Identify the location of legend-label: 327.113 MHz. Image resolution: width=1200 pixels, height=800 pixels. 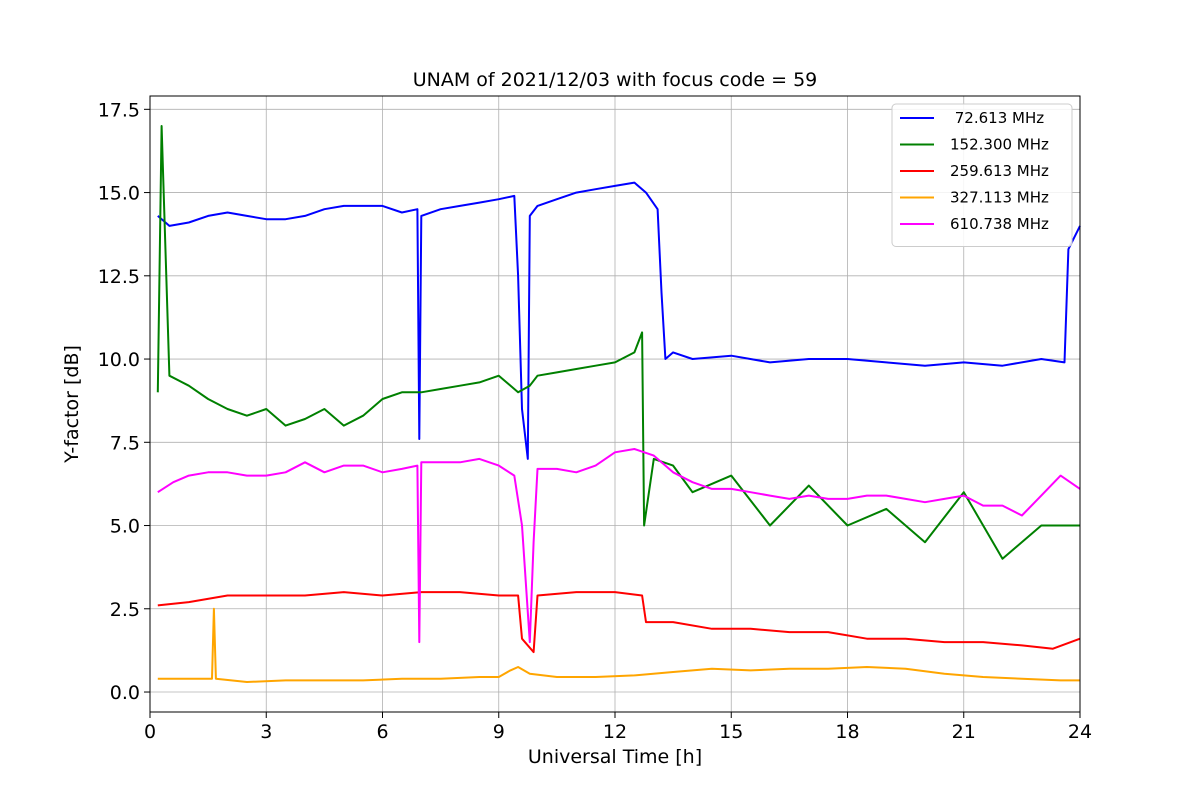
(999, 198).